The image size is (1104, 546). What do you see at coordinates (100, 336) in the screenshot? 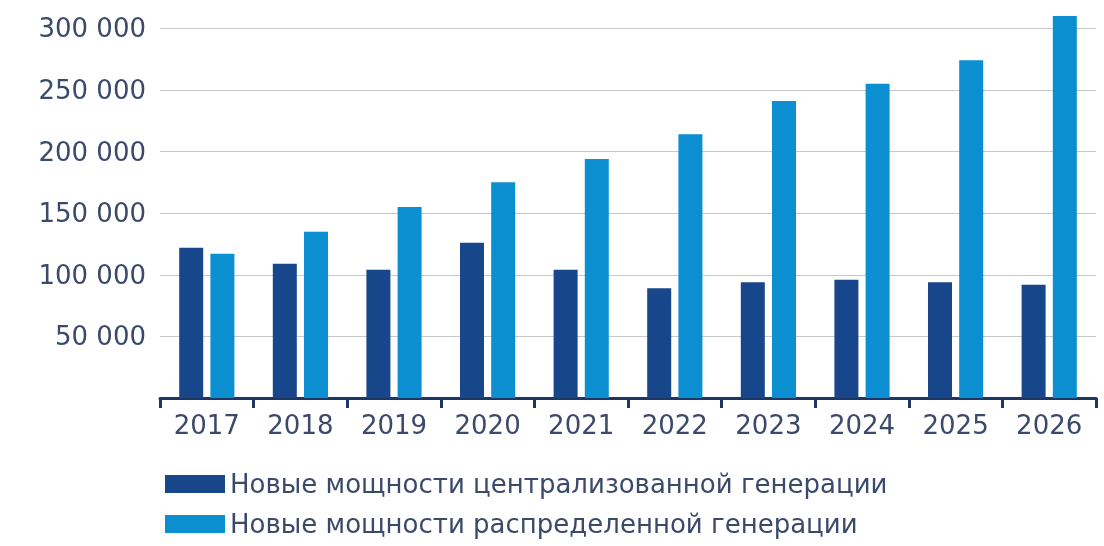
I see `y-tick-label: 50 000` at bounding box center [100, 336].